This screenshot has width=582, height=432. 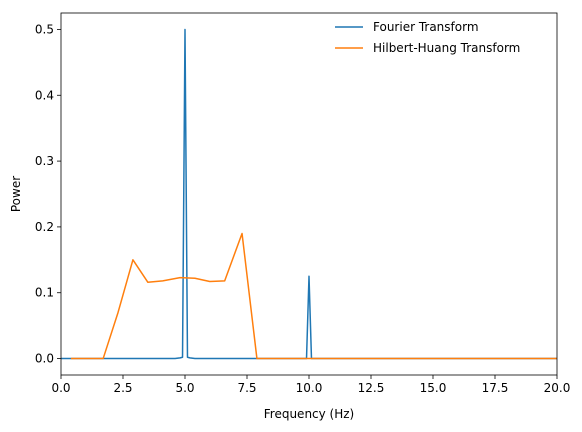 I want to click on x-tick-label: 5.0, so click(x=184, y=388).